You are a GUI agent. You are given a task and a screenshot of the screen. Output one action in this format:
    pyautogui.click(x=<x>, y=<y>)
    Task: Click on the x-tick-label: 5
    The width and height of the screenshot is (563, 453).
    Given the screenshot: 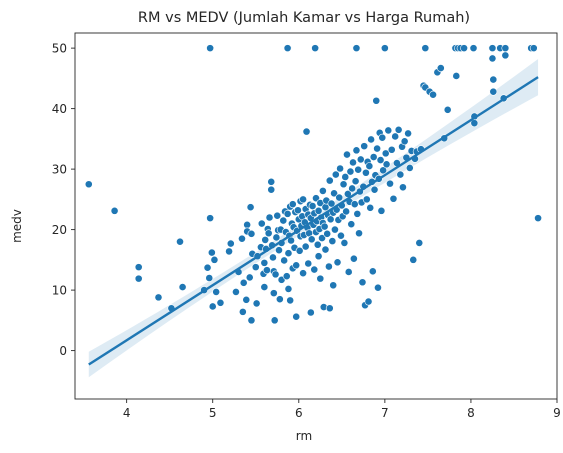 What is the action you would take?
    pyautogui.click(x=213, y=413)
    